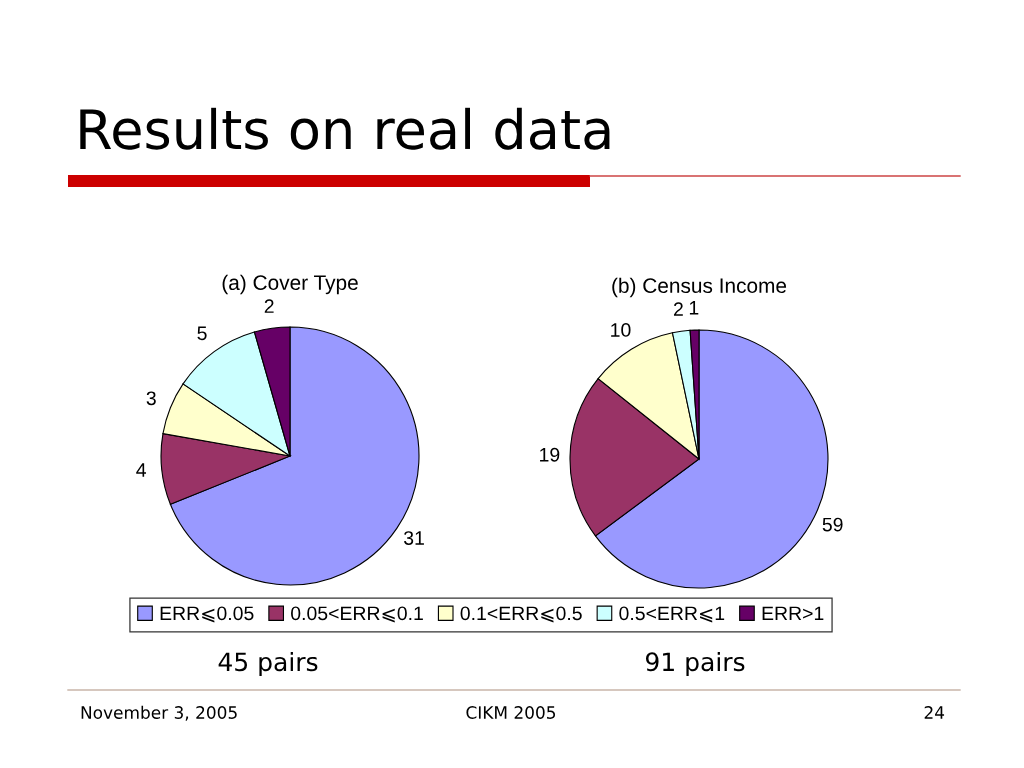 This screenshot has width=1024, height=768. Describe the element at coordinates (268, 664) in the screenshot. I see `text: 45 pairs` at that location.